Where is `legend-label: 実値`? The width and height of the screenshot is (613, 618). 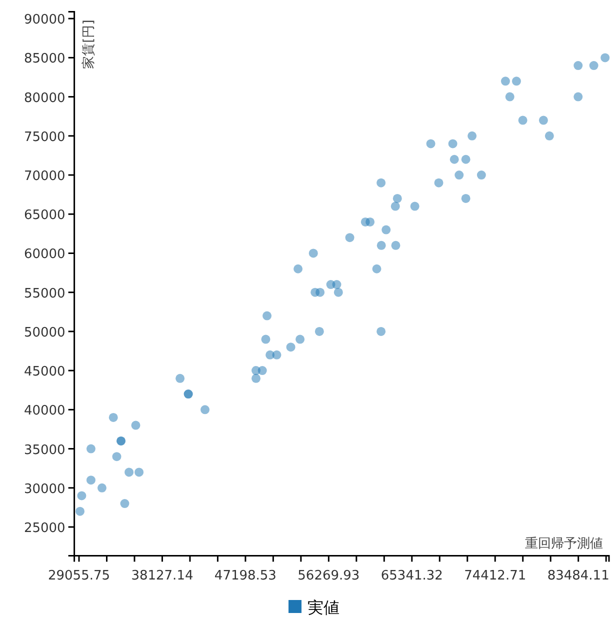 legend-label: 実値 is located at coordinates (324, 607).